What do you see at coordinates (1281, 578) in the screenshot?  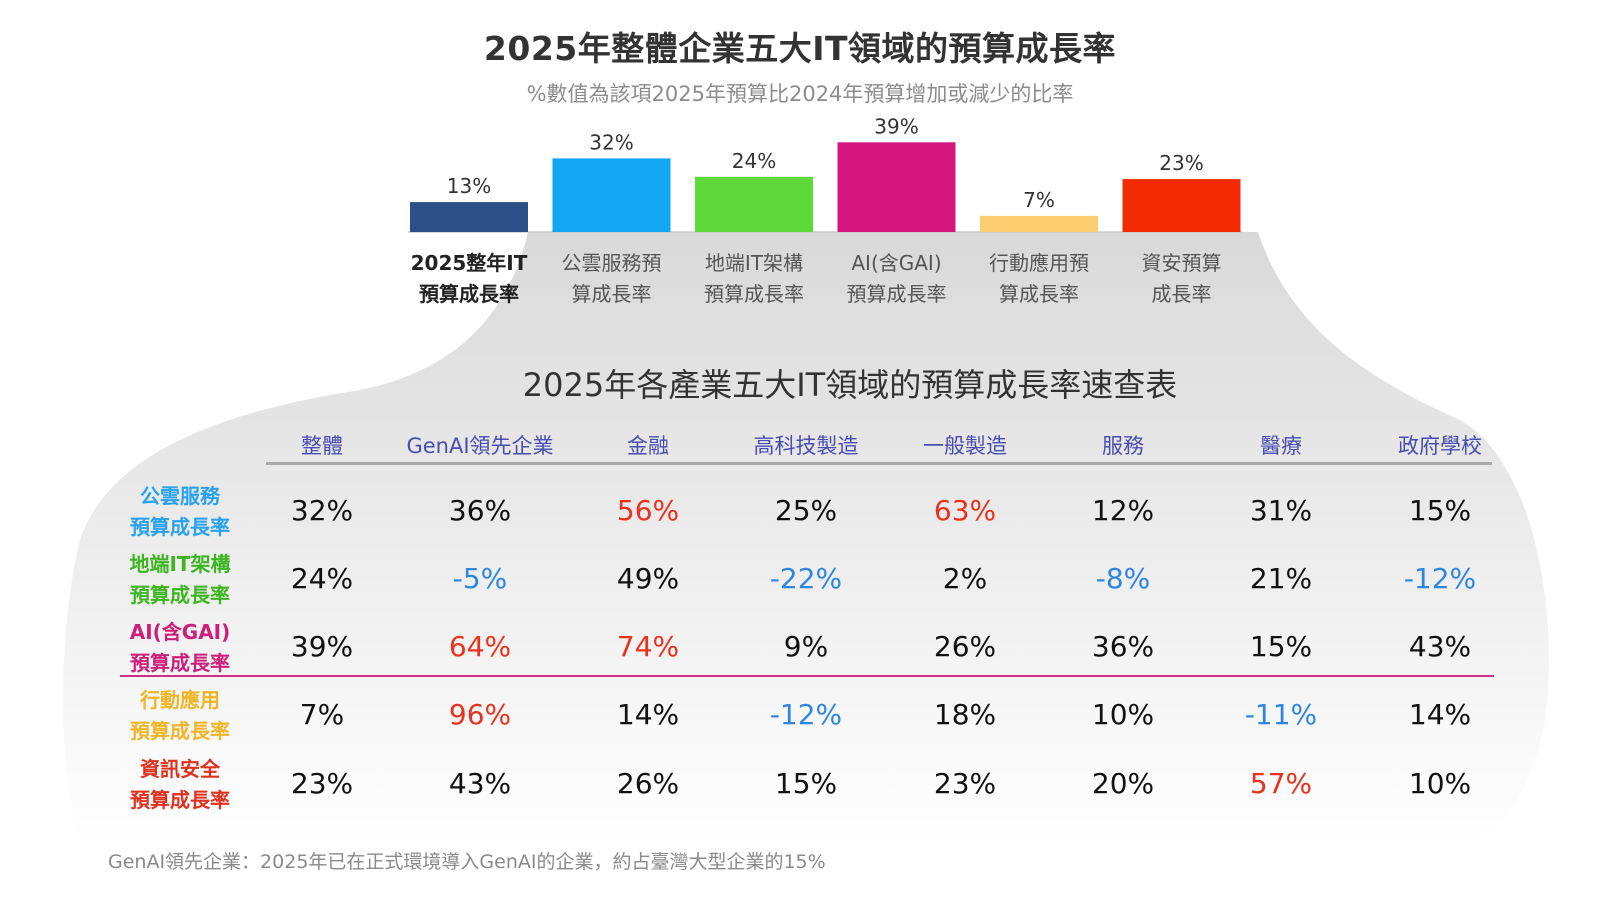 I see `table-cell-r1-c6: 21%` at bounding box center [1281, 578].